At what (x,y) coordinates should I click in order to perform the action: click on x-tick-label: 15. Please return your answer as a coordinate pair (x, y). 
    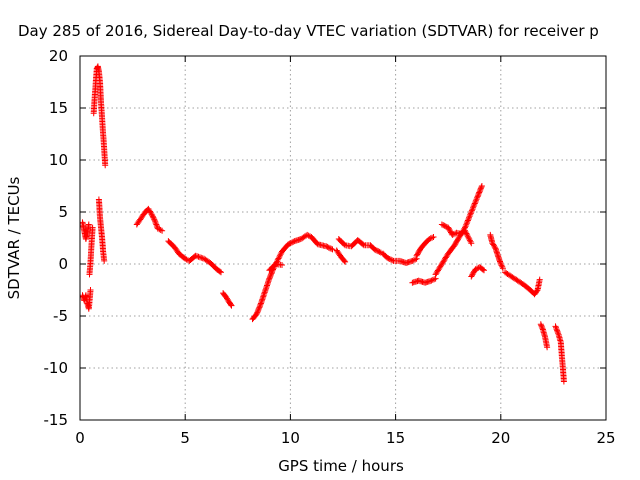
    Looking at the image, I should click on (395, 438).